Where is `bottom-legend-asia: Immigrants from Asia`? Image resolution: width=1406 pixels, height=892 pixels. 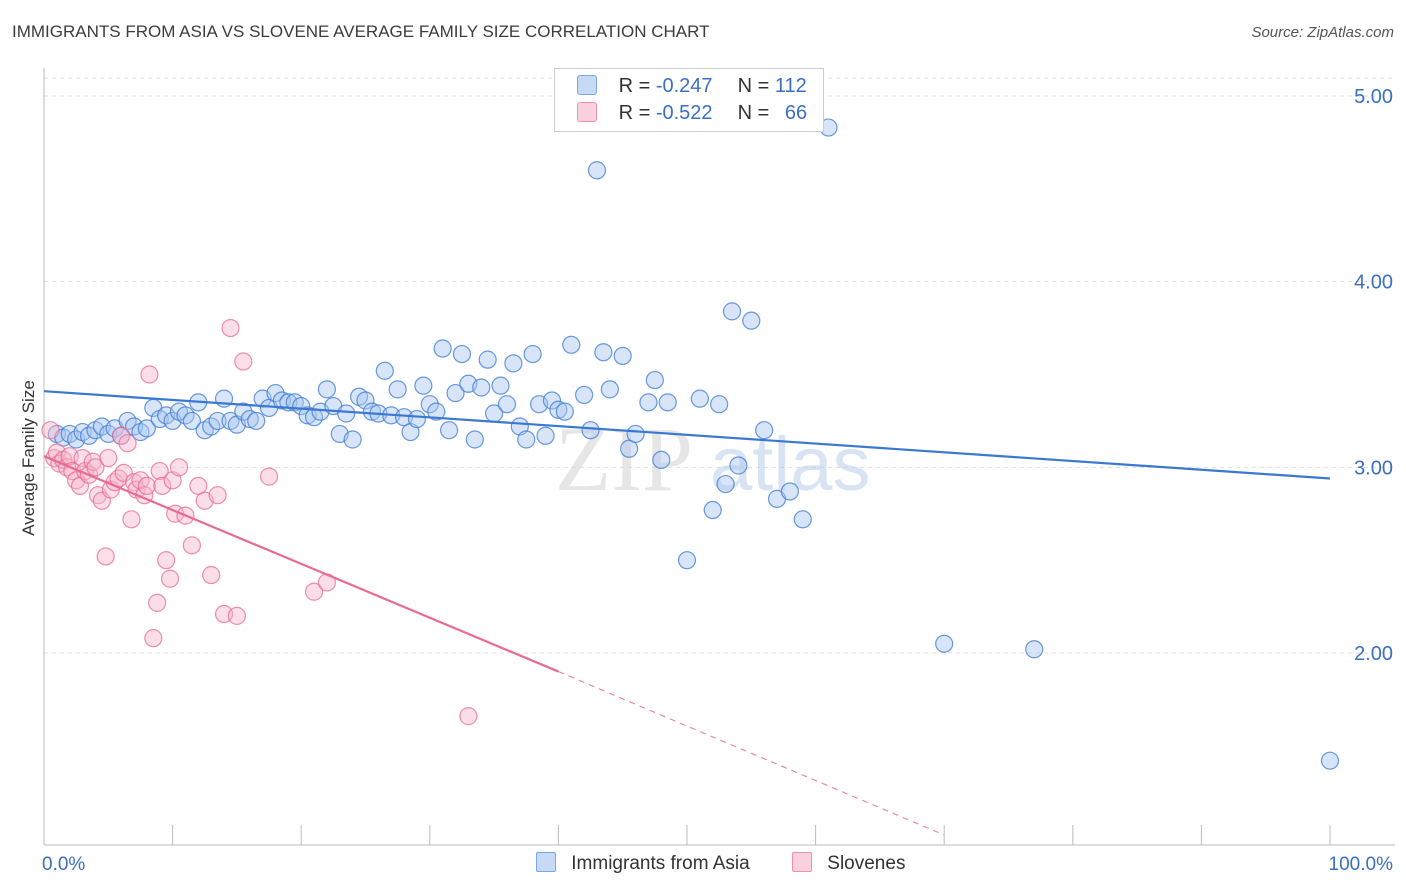
bottom-legend-asia: Immigrants from Asia is located at coordinates (643, 863).